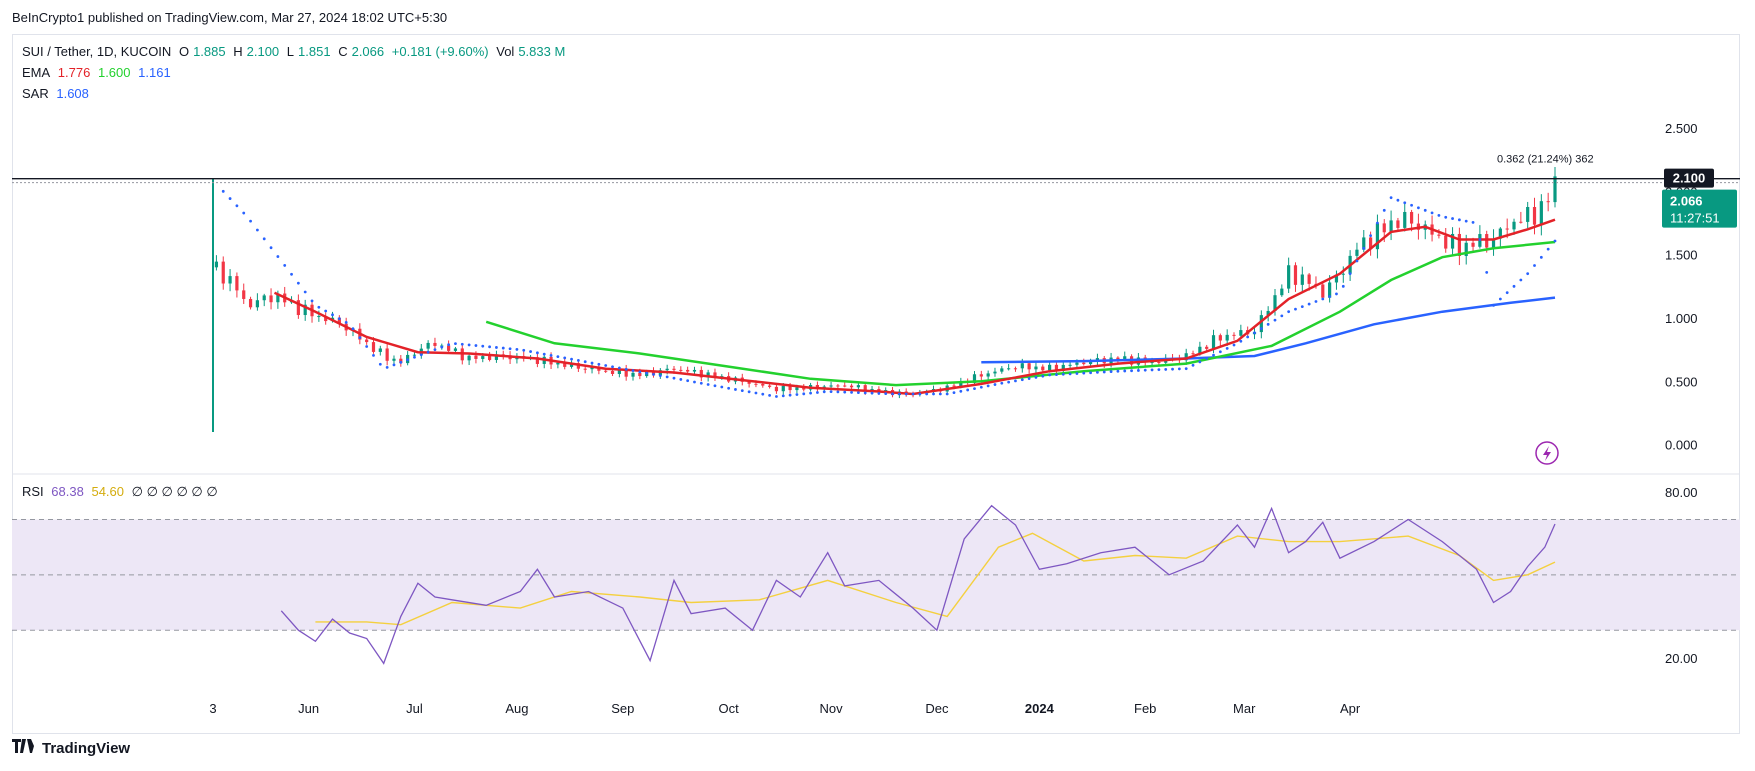  Describe the element at coordinates (314, 51) in the screenshot. I see `low-value: 1.851` at that location.